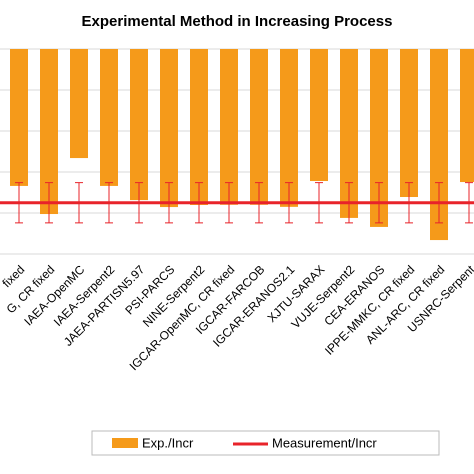 Image resolution: width=474 pixels, height=474 pixels. Describe the element at coordinates (125, 443) in the screenshot. I see `legend-swatch` at that location.